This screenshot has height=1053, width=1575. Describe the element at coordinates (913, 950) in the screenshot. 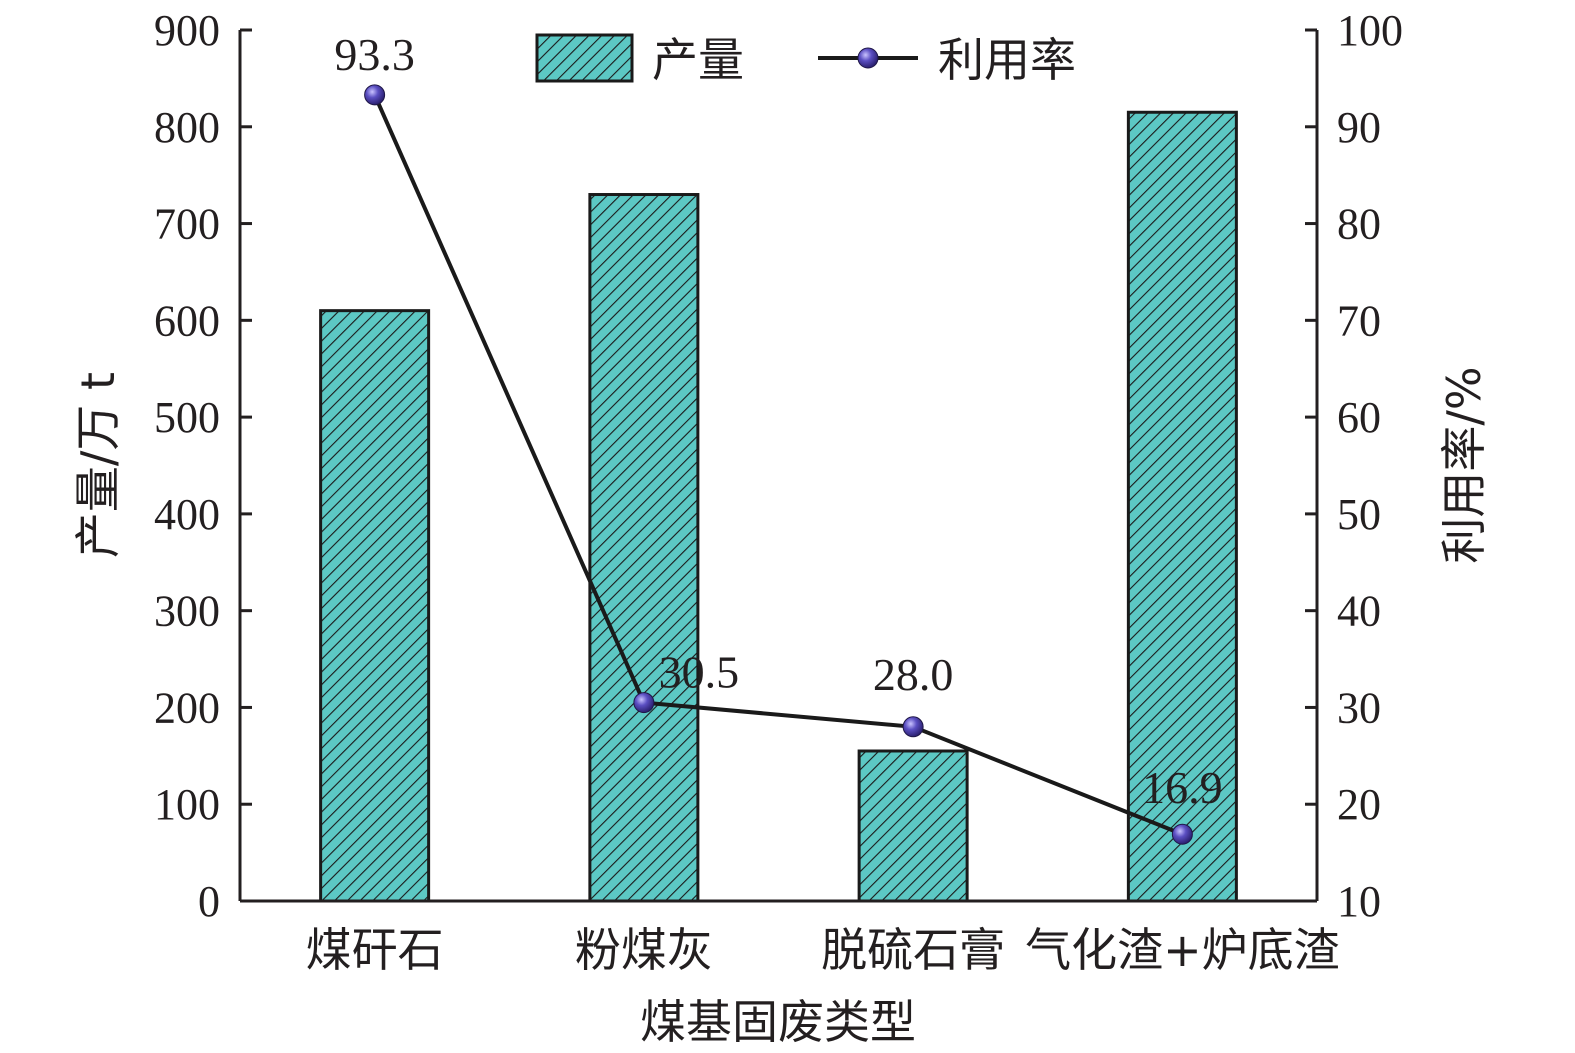

I see `x-category-label: 脱硫石膏` at that location.